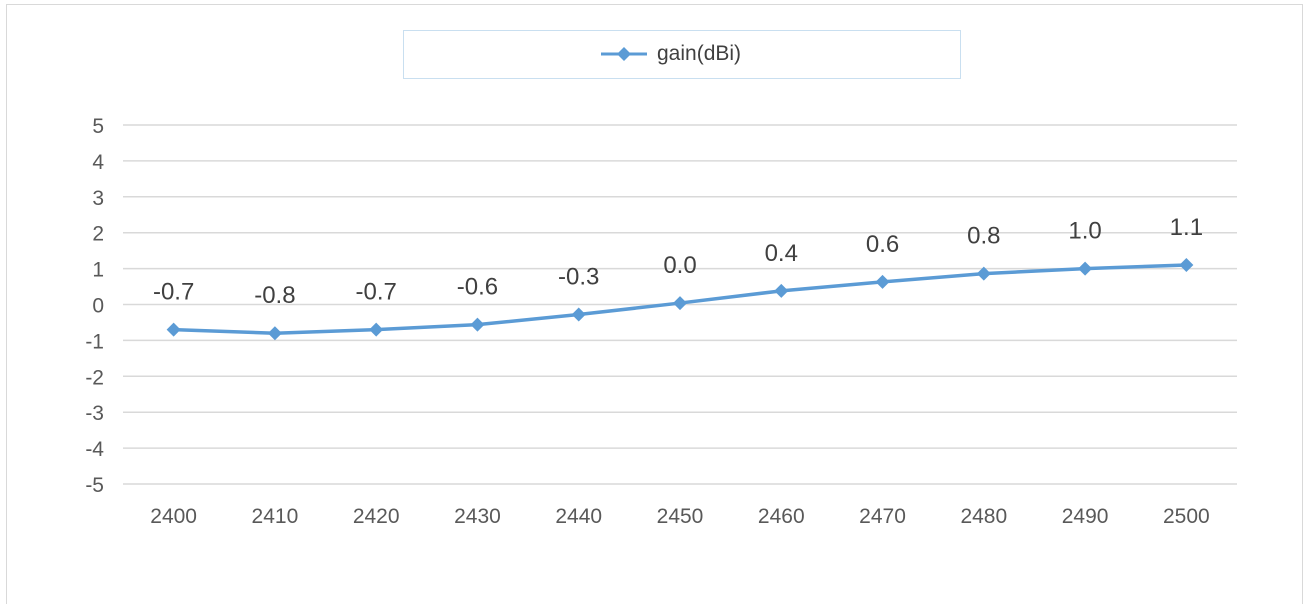  What do you see at coordinates (578, 516) in the screenshot?
I see `x-tick-label: 2440` at bounding box center [578, 516].